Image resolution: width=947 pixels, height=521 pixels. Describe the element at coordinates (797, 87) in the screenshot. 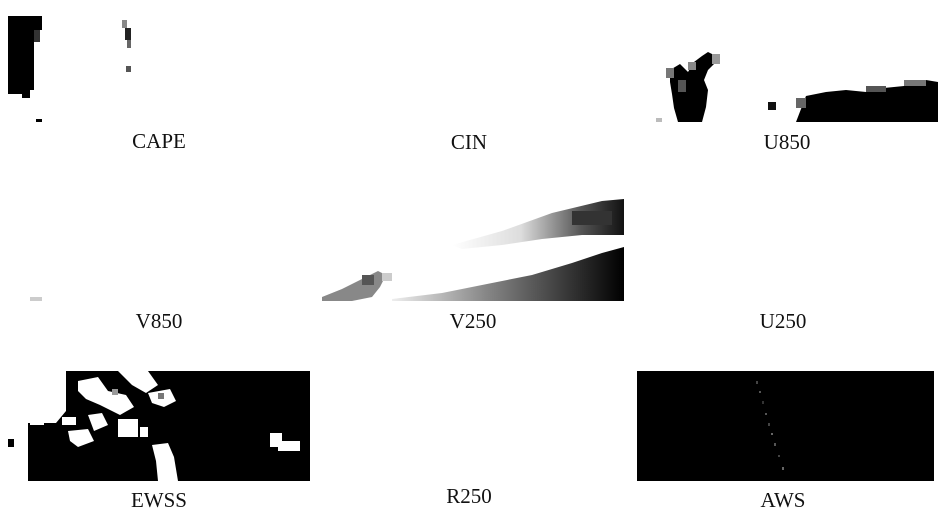

I see `u850-heatmap` at that location.